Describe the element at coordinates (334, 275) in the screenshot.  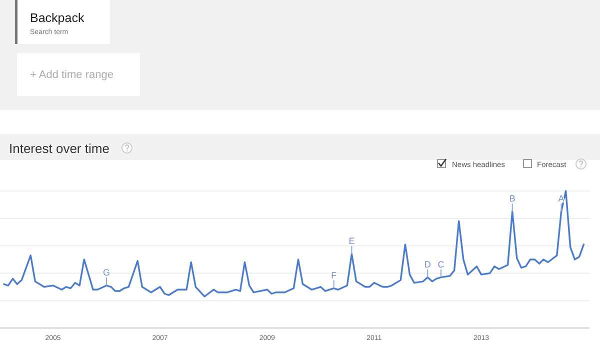
I see `annotation: F` at that location.